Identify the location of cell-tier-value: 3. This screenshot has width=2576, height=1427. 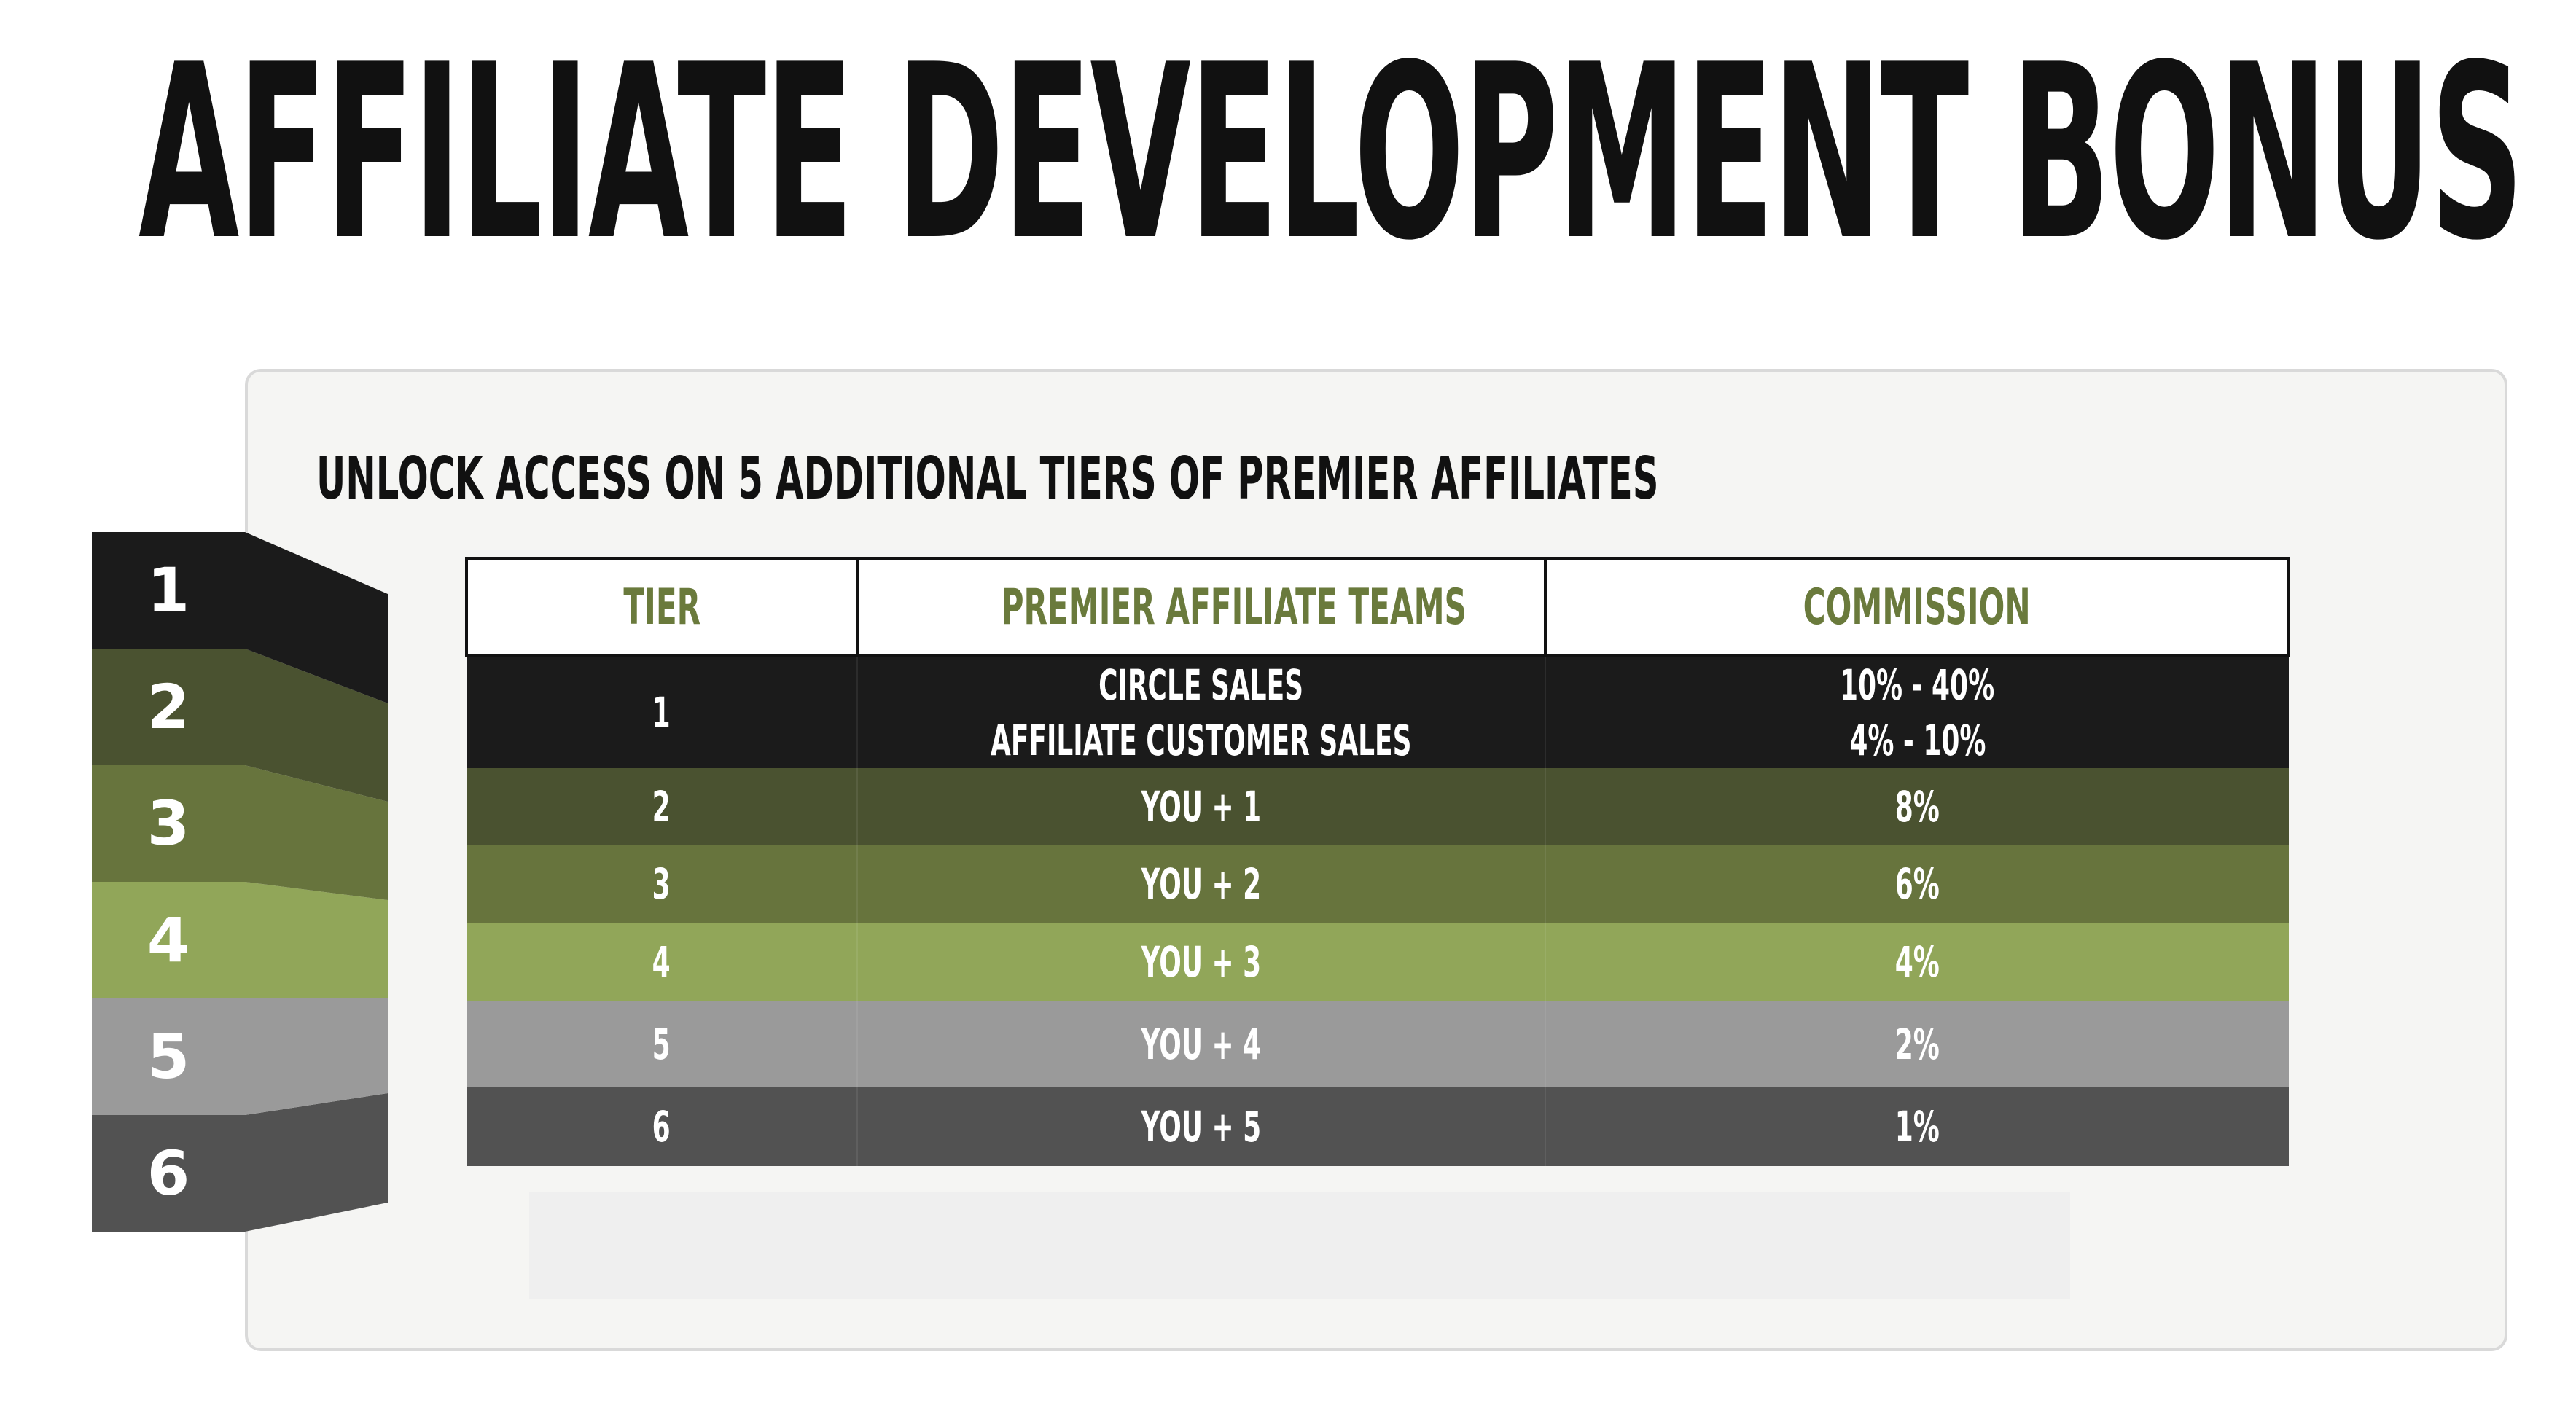
(661, 884).